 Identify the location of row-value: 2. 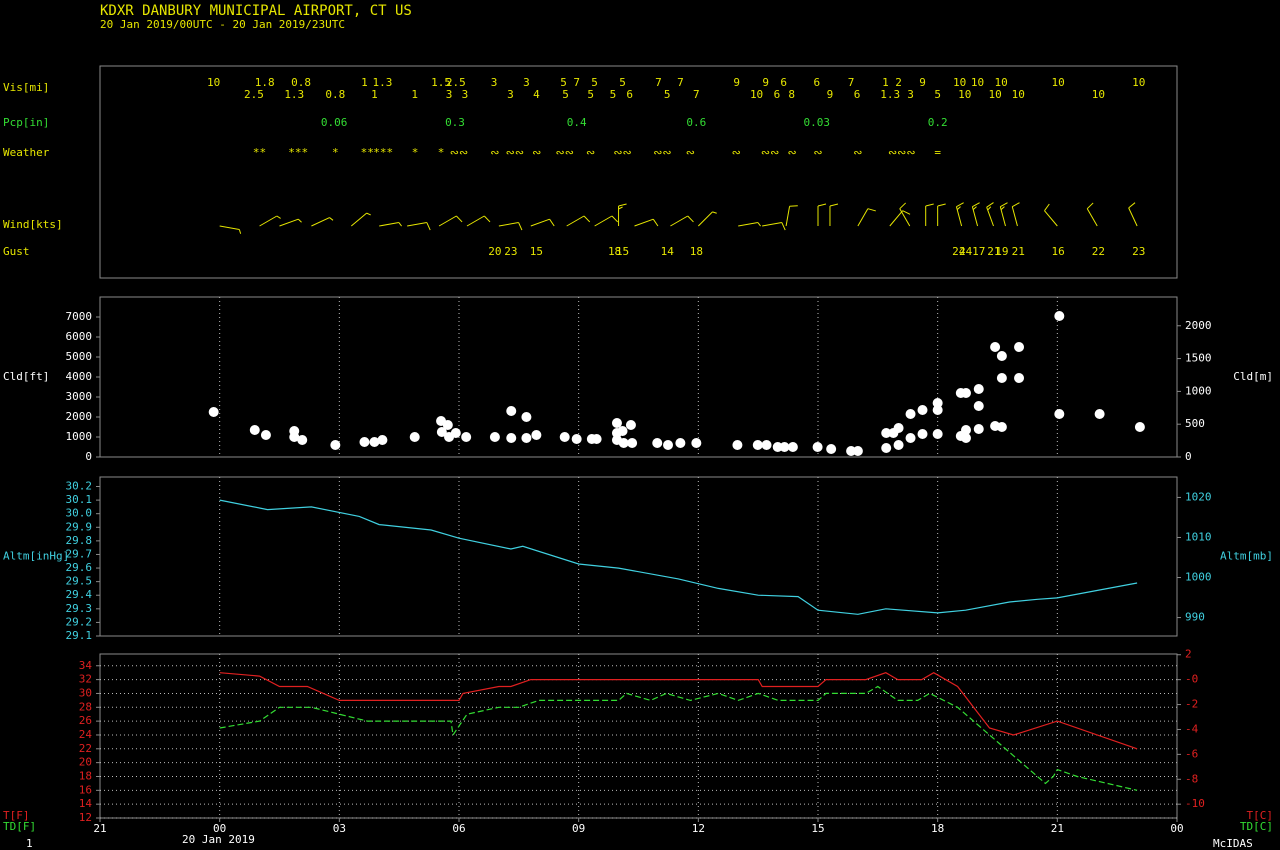
(898, 82).